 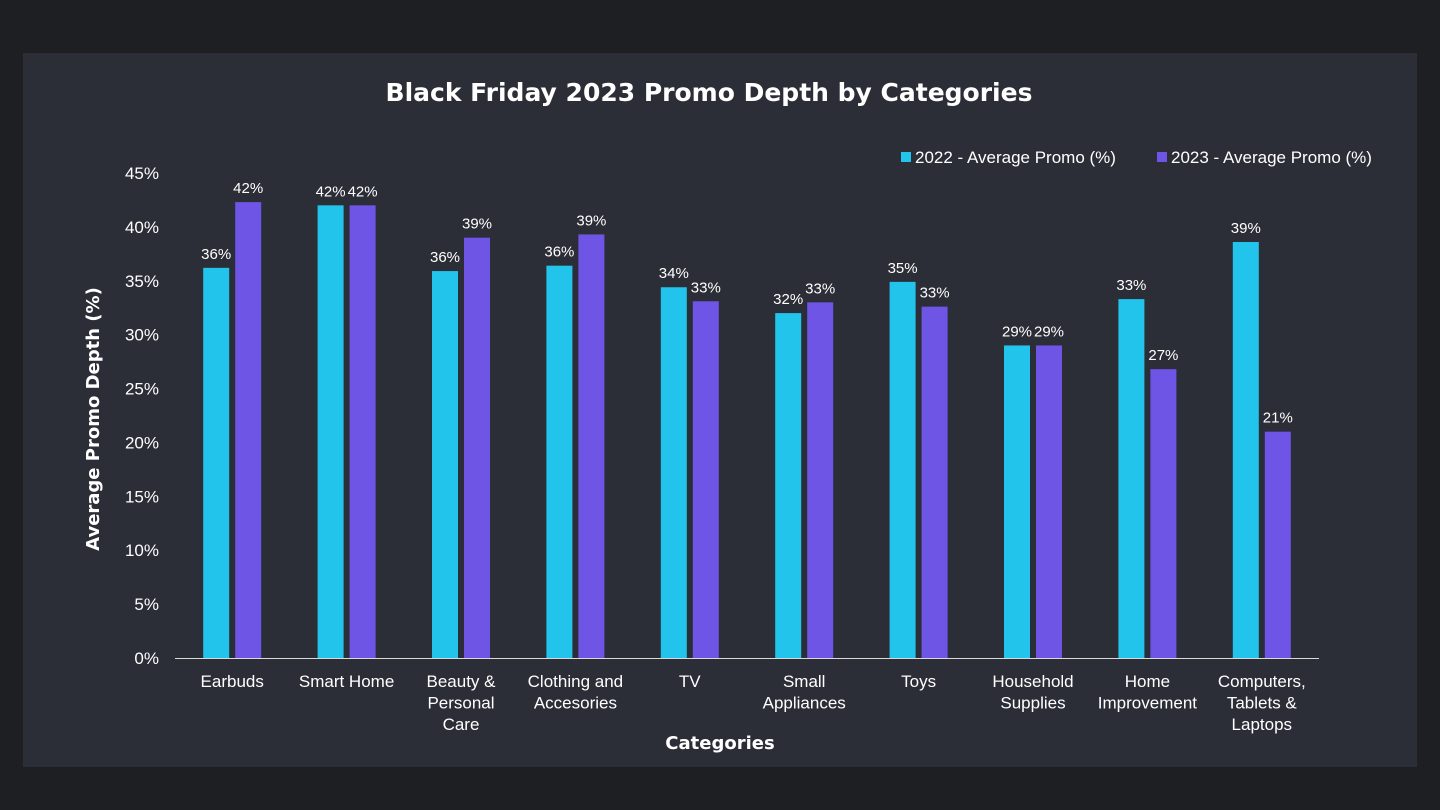 I want to click on y-tick-label: 25%, so click(x=142, y=389).